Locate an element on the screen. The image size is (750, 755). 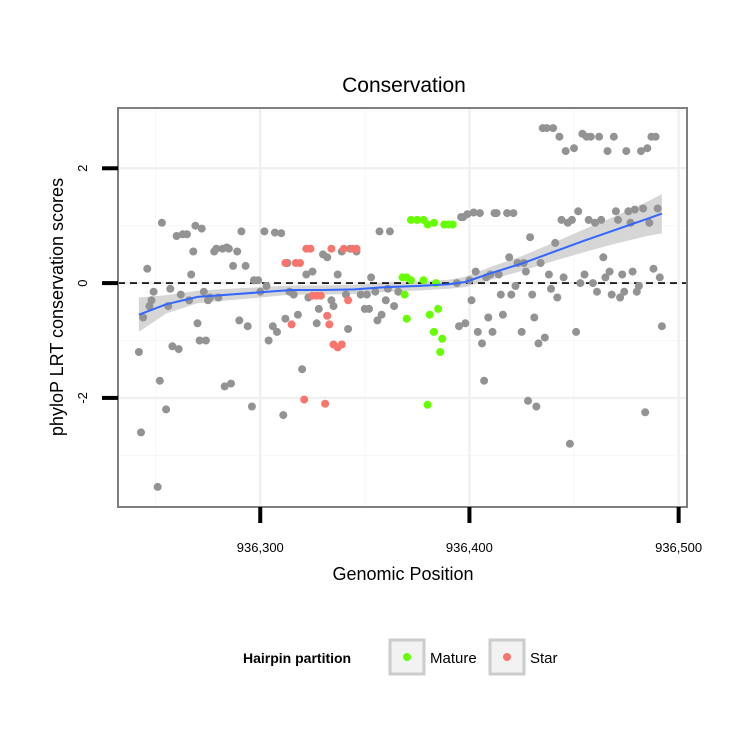
y-axis-label: phyloP LRT conservation scores is located at coordinates (57, 307).